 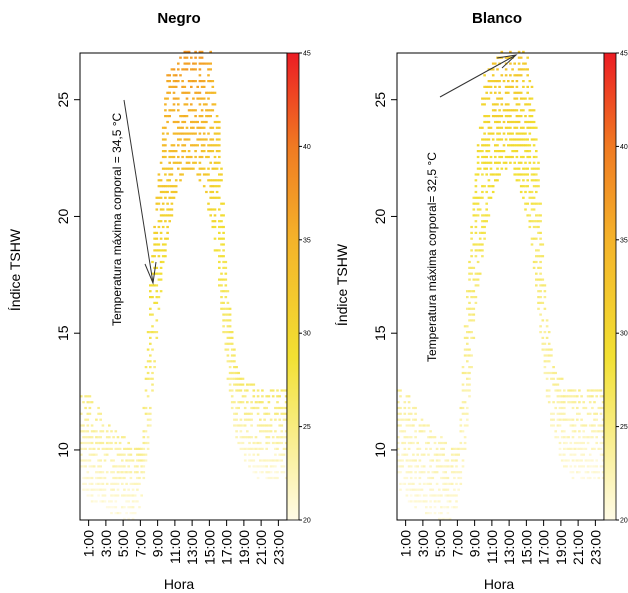 What do you see at coordinates (307, 240) in the screenshot?
I see `colorbar-tick-label: 35` at bounding box center [307, 240].